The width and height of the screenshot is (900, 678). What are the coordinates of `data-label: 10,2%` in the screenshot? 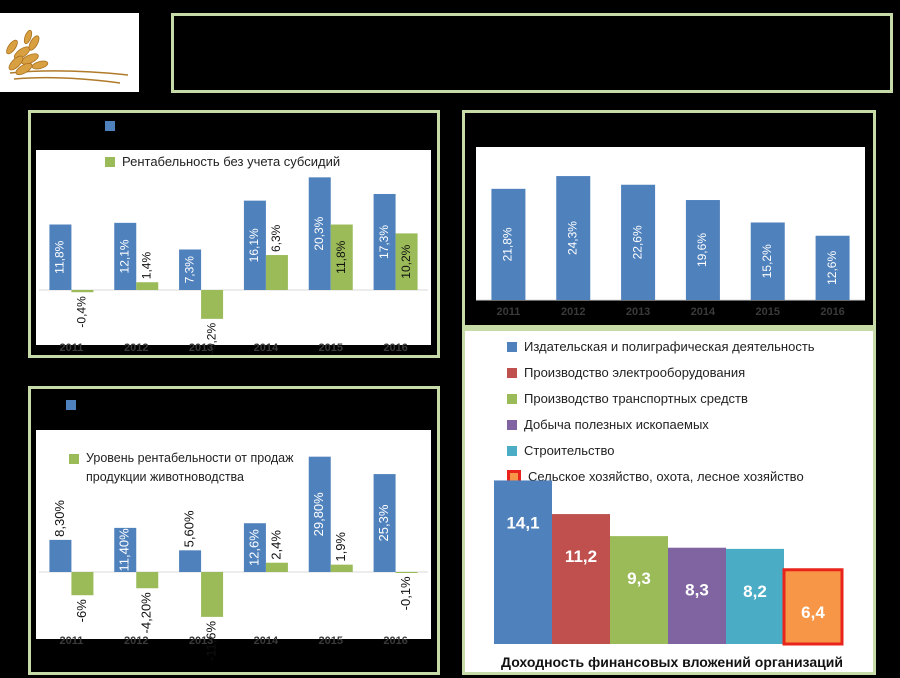 It's located at (406, 261).